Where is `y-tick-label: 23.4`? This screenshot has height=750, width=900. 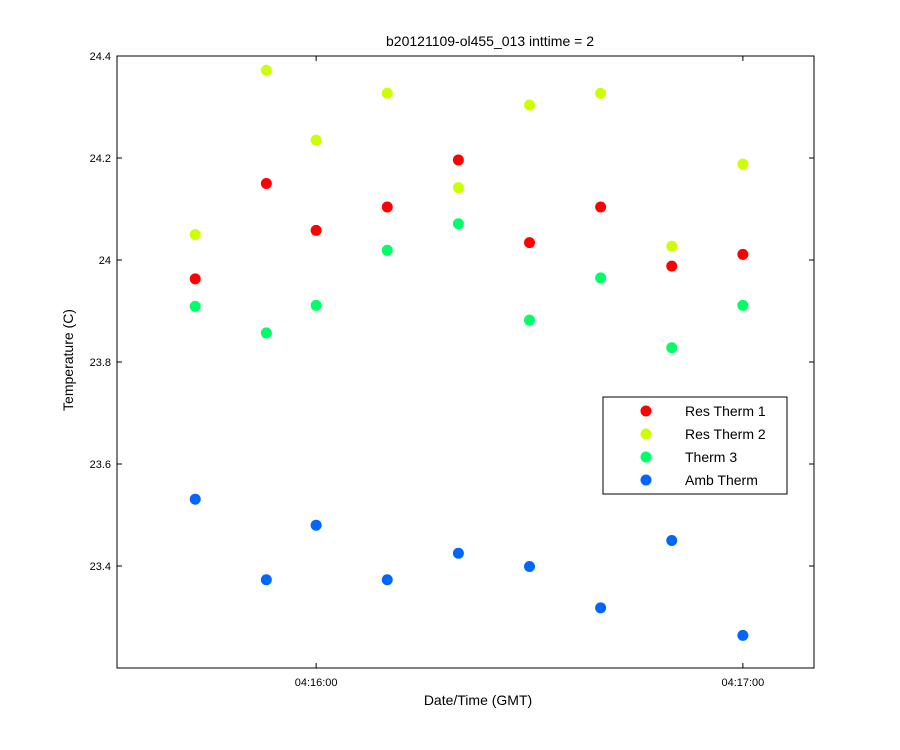 y-tick-label: 23.4 is located at coordinates (100, 567).